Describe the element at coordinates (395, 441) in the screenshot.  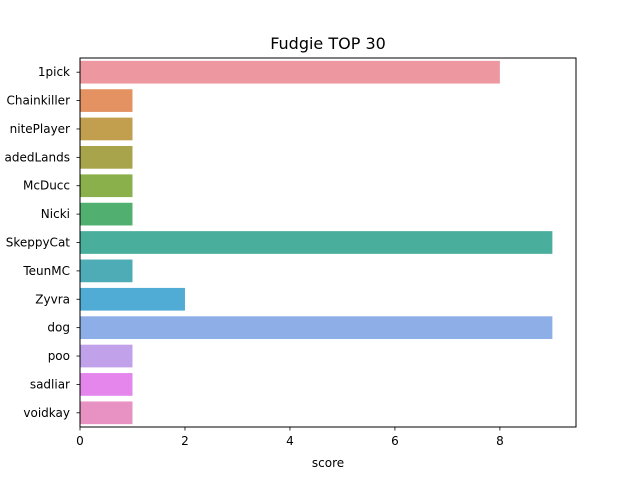
I see `x-tick-label: 6` at that location.